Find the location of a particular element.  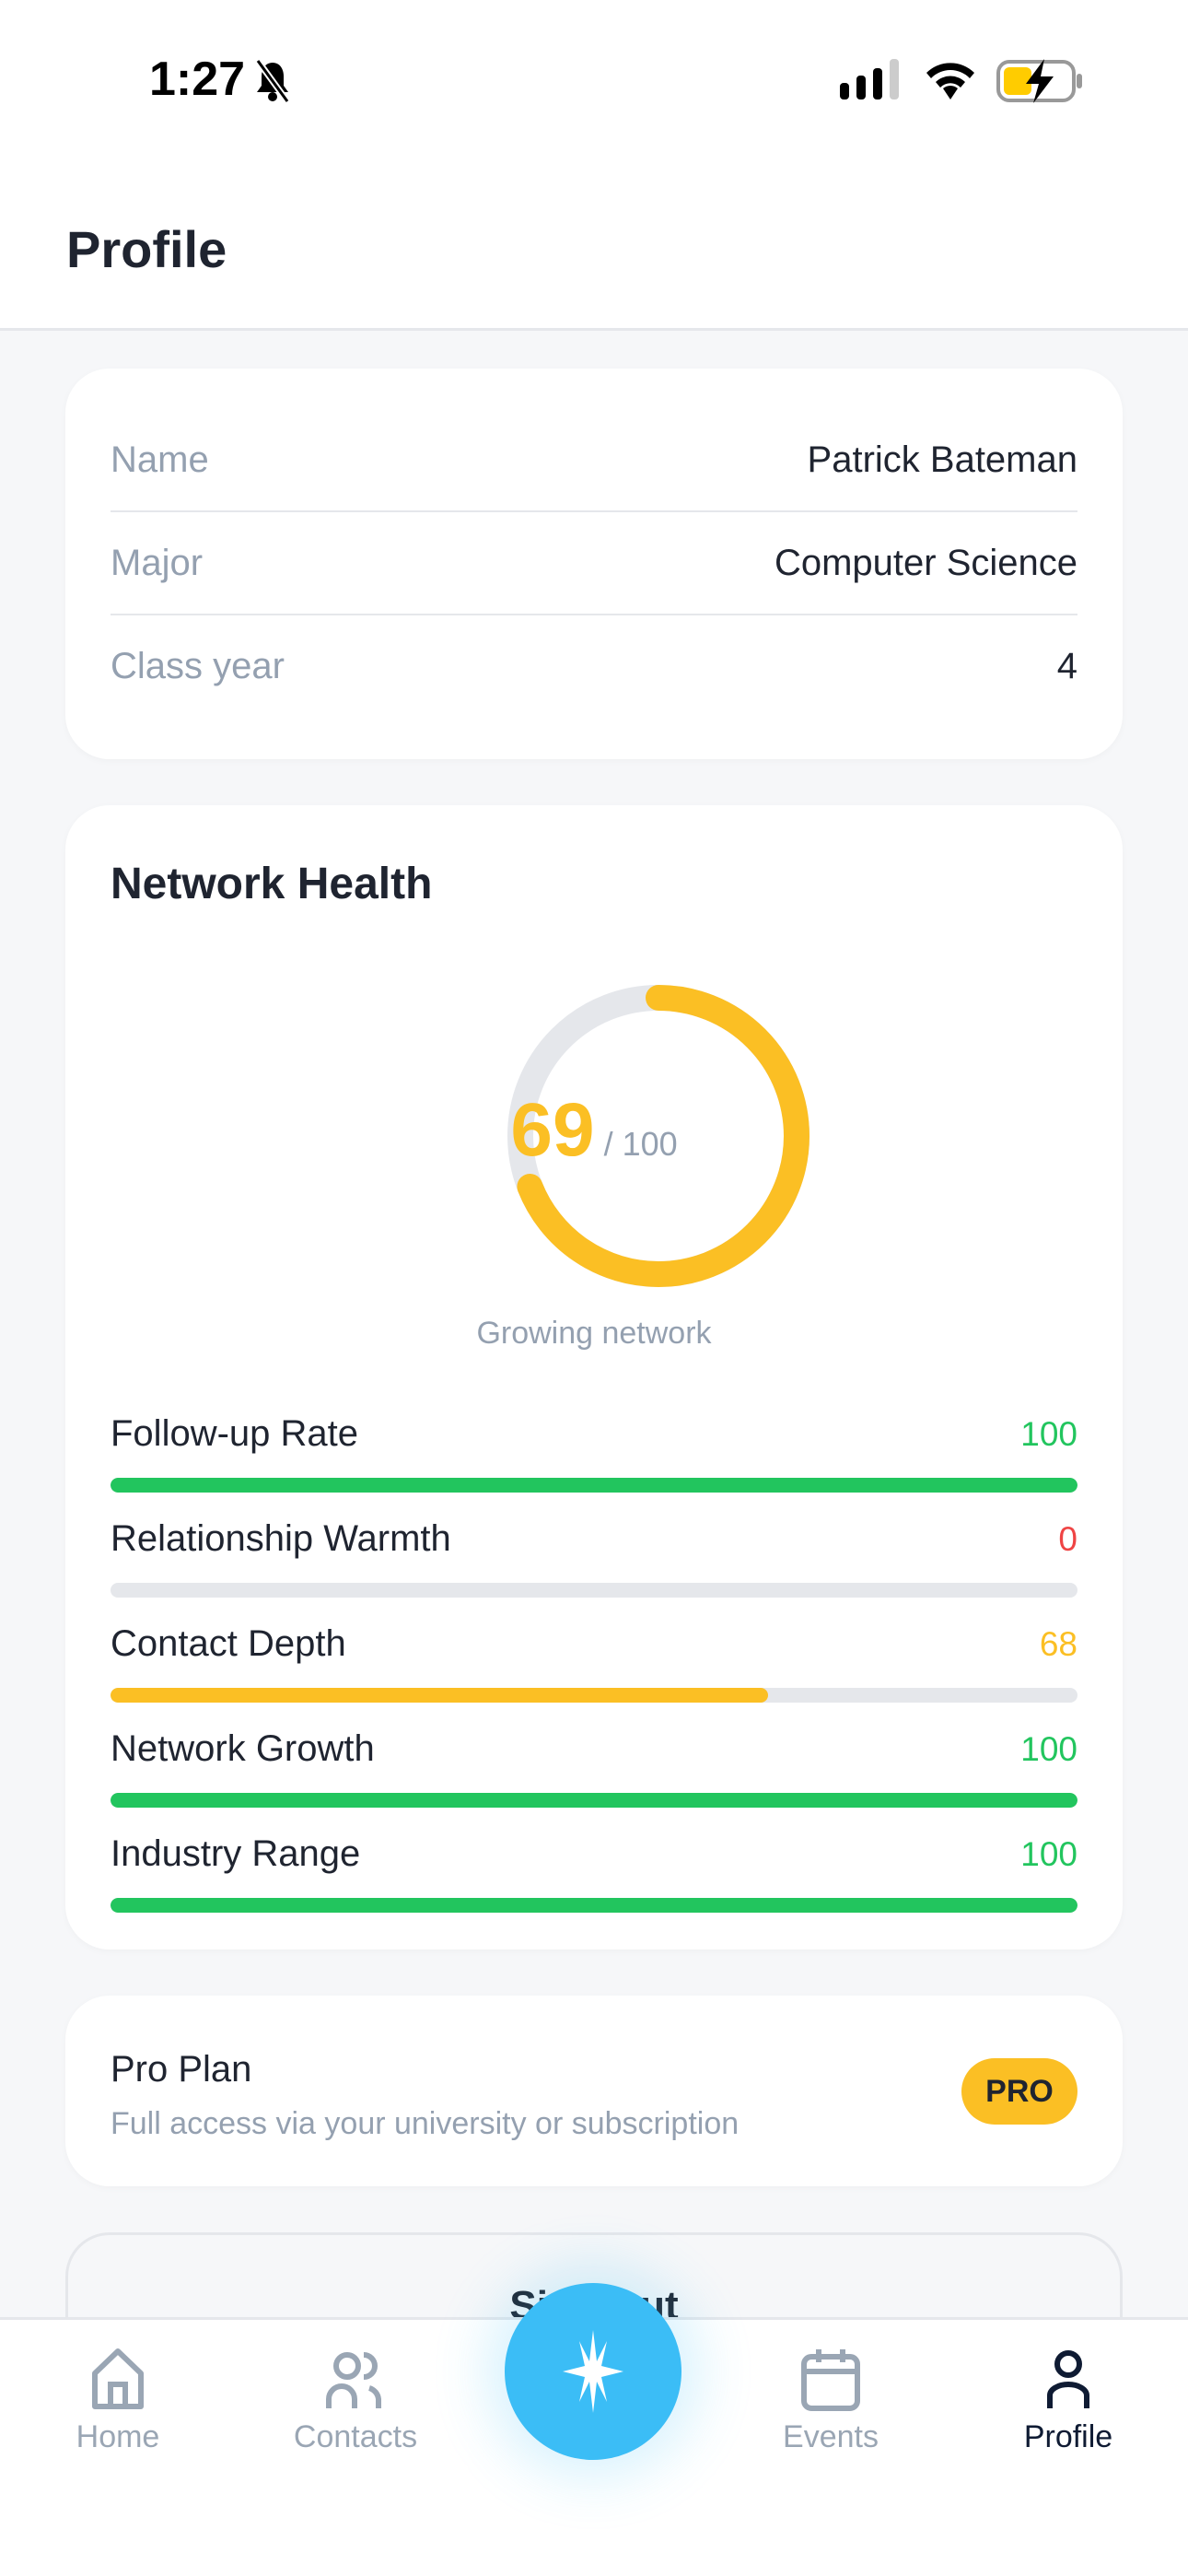

tab-events: Events is located at coordinates (831, 2401).